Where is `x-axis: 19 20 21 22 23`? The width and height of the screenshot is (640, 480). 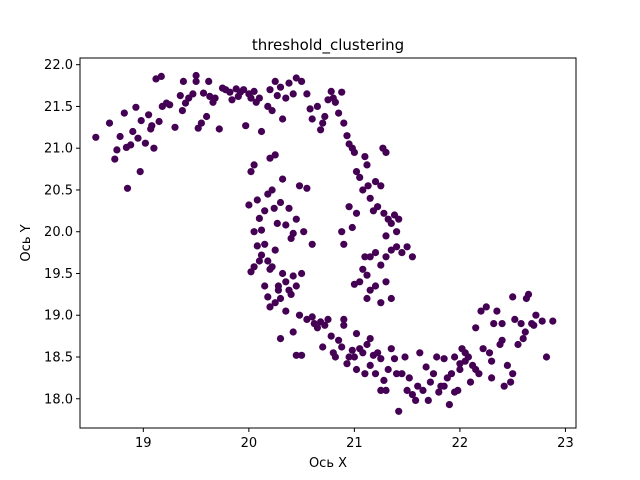
x-axis: 19 20 21 22 23 is located at coordinates (354, 439).